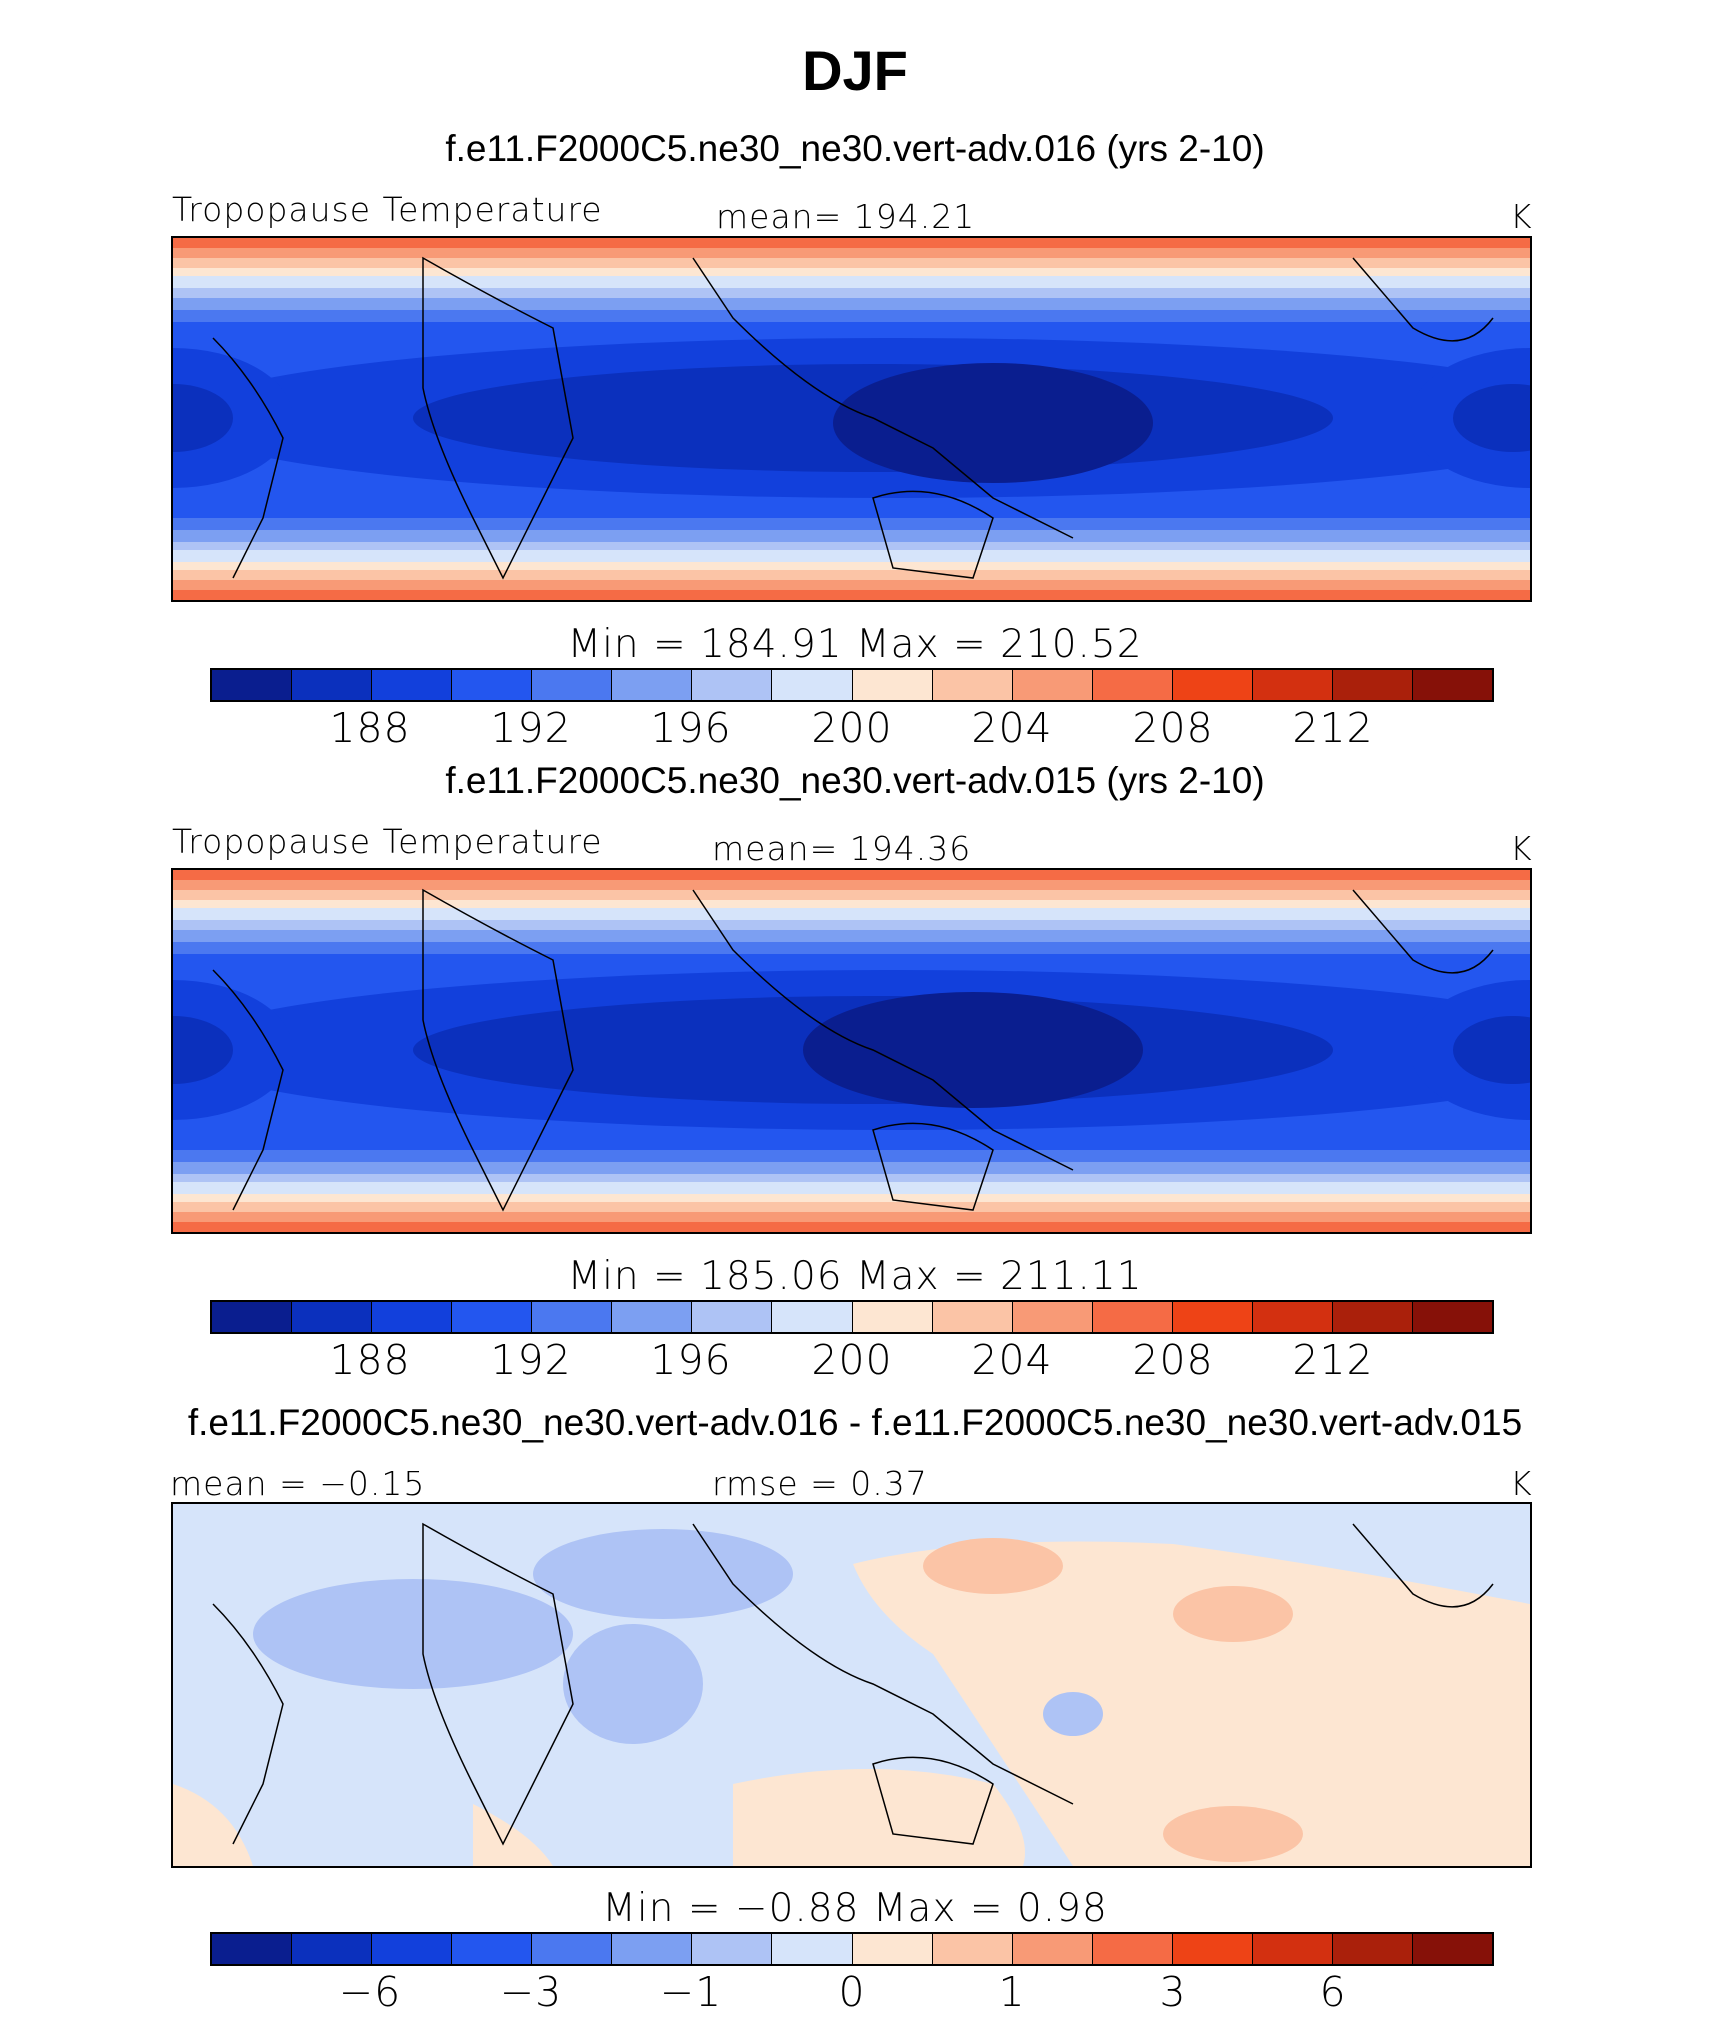  I want to click on panel-1-contour-field, so click(851, 419).